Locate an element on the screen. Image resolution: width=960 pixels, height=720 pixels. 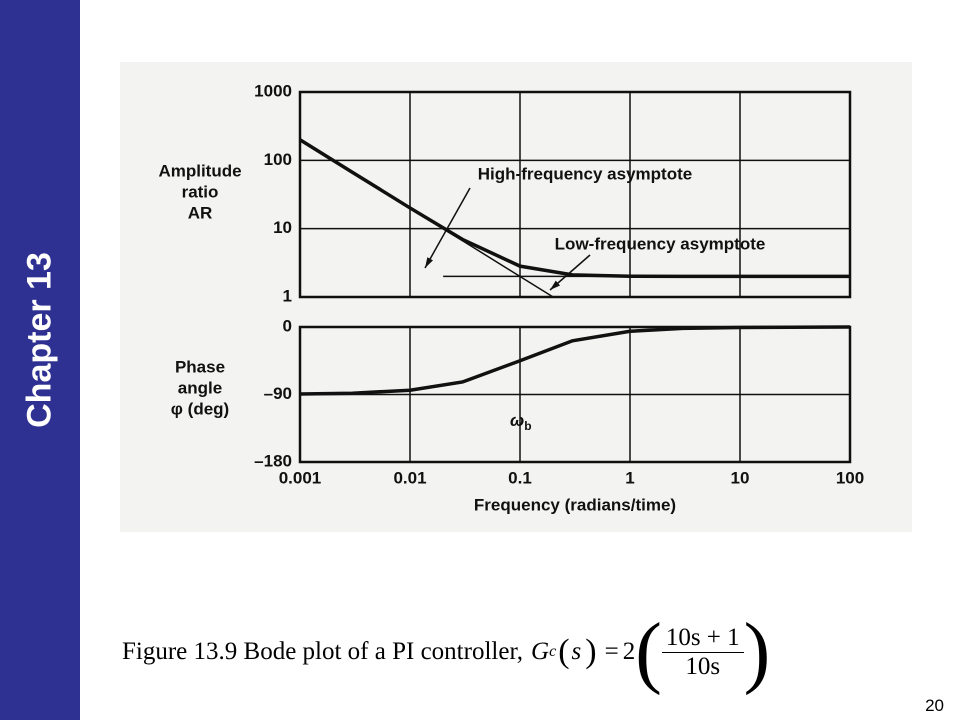
equals: = is located at coordinates (611, 651).